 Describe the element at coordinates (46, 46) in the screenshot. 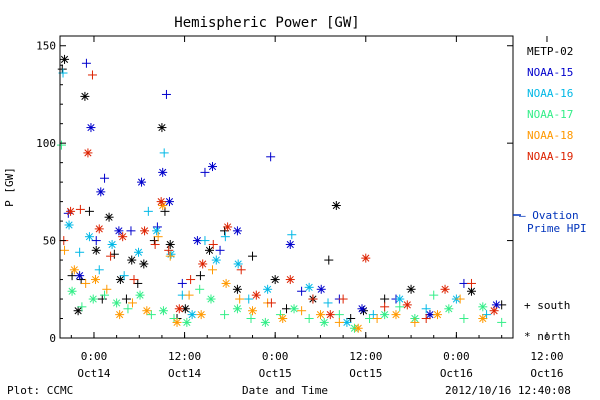

I see `y-tick-label: 150` at that location.